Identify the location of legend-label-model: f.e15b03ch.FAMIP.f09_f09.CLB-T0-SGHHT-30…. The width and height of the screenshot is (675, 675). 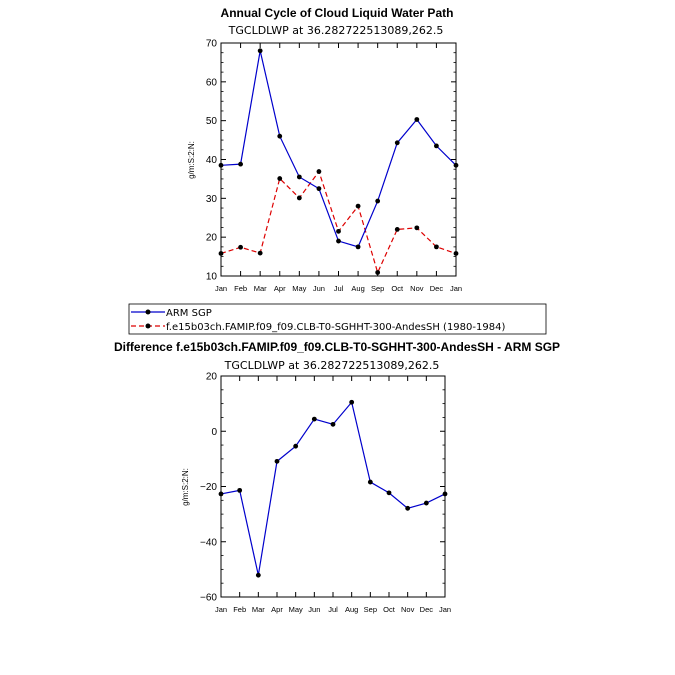
(335, 327).